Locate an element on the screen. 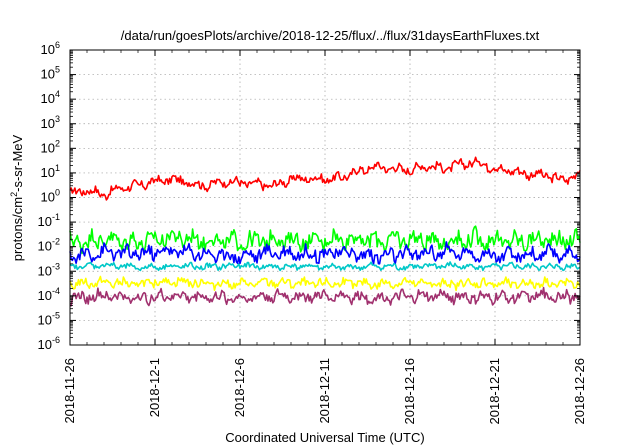 The image size is (640, 448). y-tick-label: 10⁵ is located at coordinates (50, 73).